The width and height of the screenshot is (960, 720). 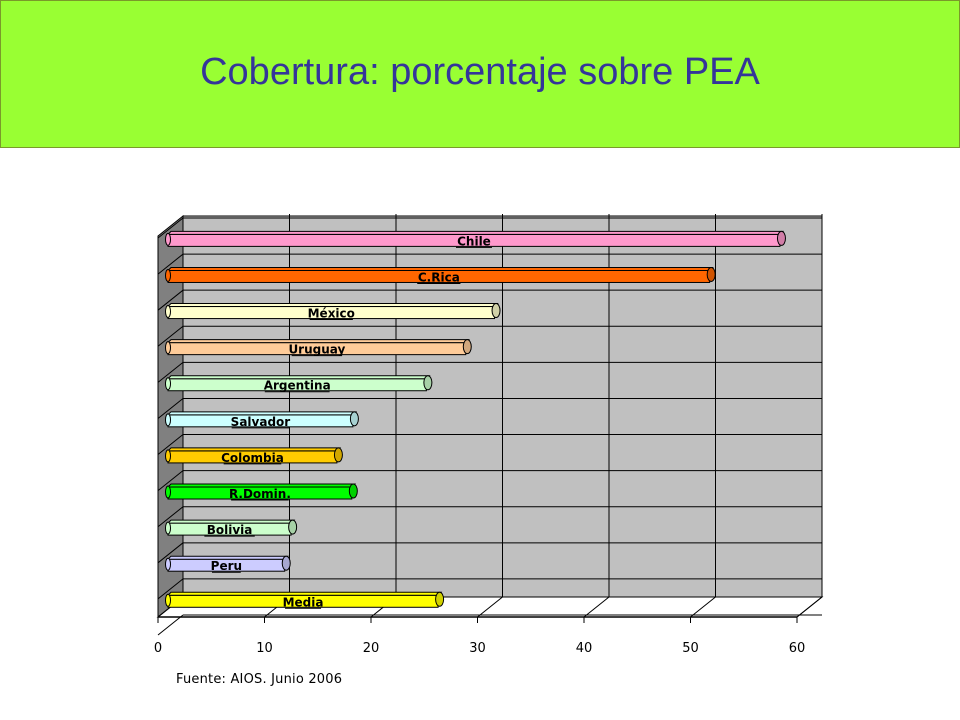 I want to click on x-tick-label: 0, so click(x=158, y=648).